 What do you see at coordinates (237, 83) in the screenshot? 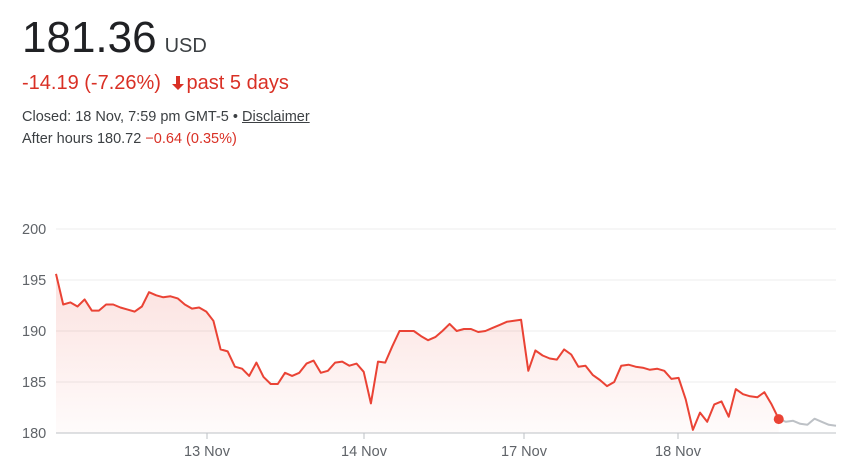
I see `change-period: past 5 days` at bounding box center [237, 83].